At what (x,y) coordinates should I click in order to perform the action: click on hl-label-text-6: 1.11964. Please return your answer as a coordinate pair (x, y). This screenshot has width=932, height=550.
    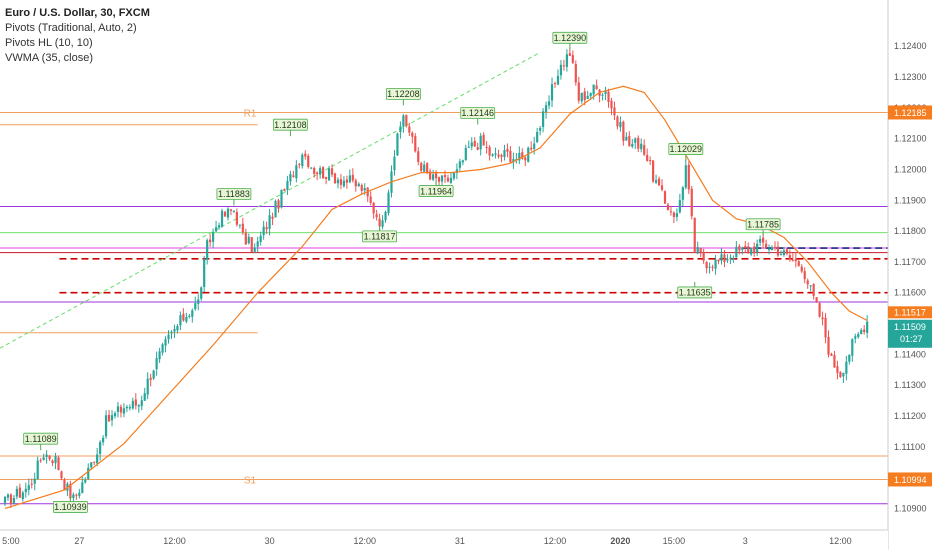
    Looking at the image, I should click on (436, 191).